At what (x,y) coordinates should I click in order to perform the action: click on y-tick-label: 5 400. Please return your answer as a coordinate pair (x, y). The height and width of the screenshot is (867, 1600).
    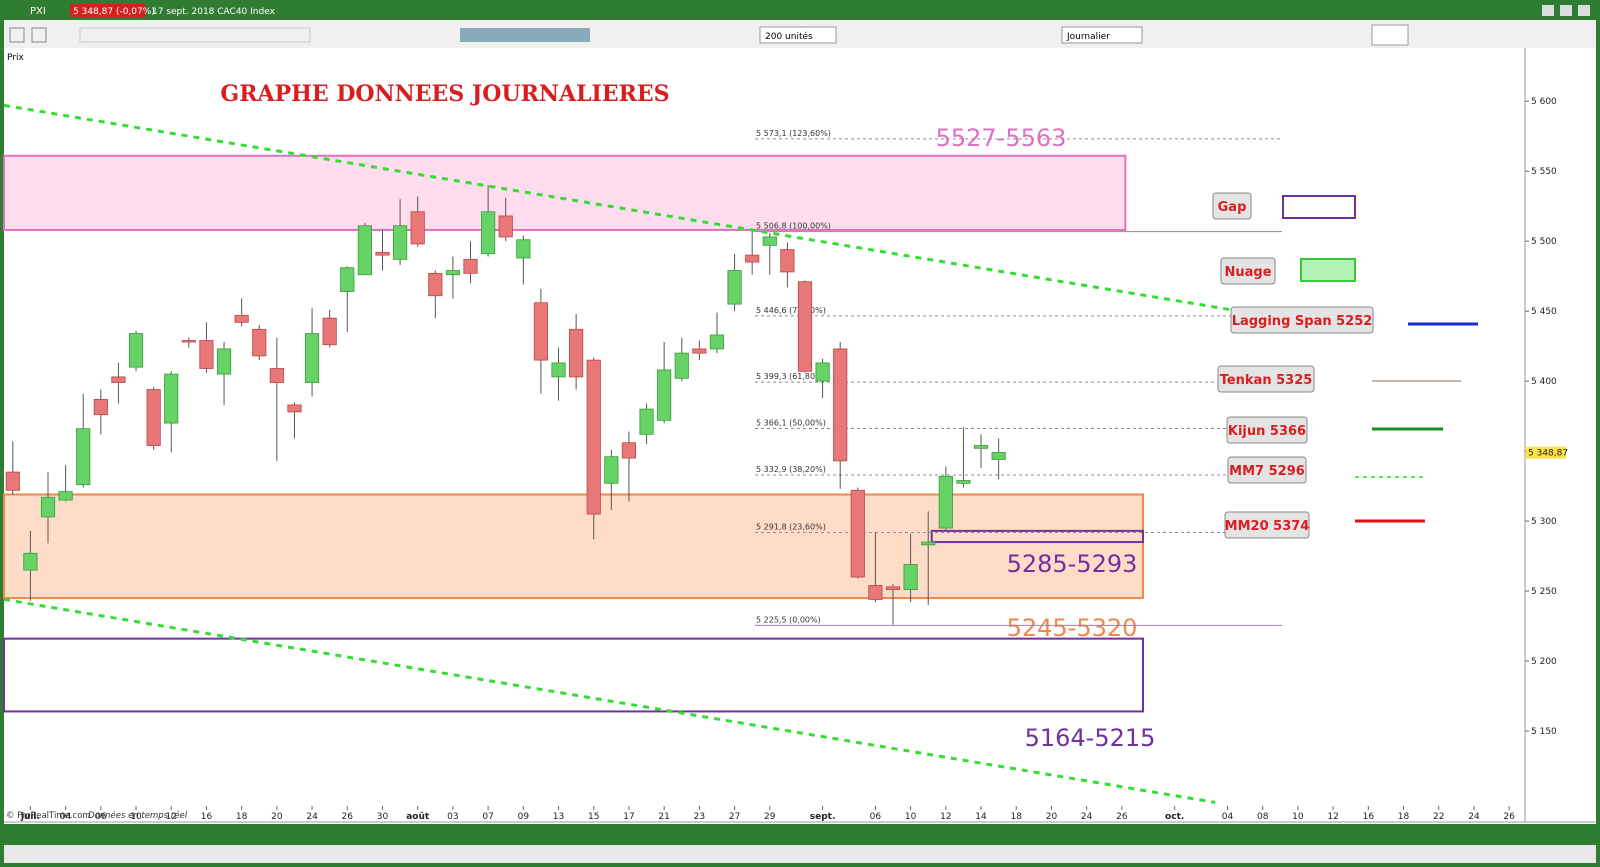
    Looking at the image, I should click on (1544, 382).